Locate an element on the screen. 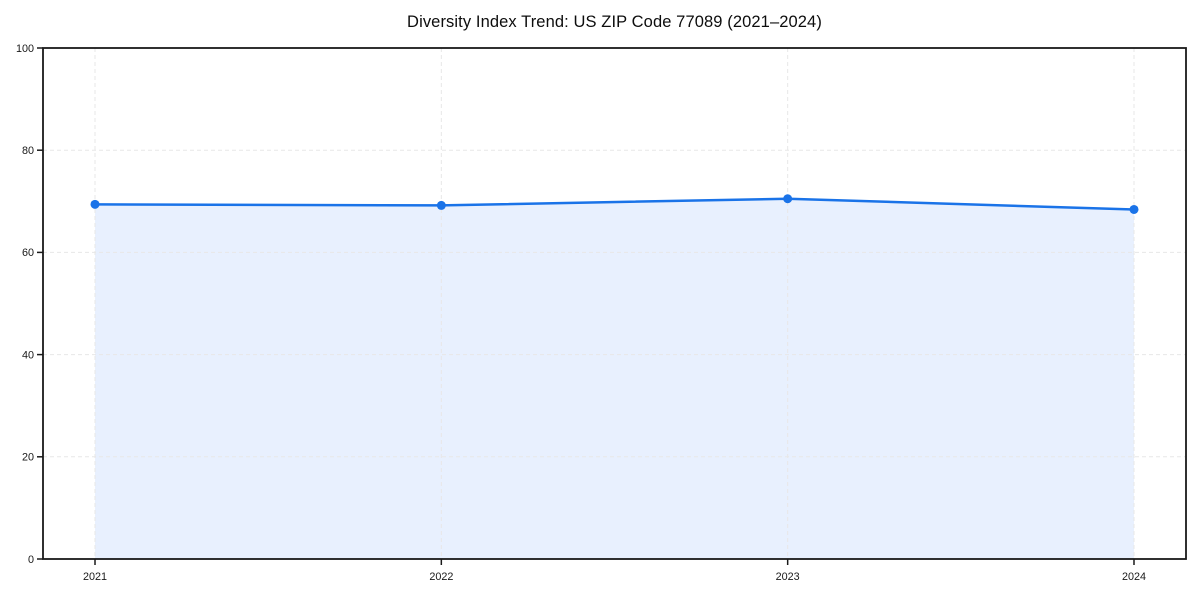 The image size is (1200, 600). x-tick-label: 2023 is located at coordinates (788, 577).